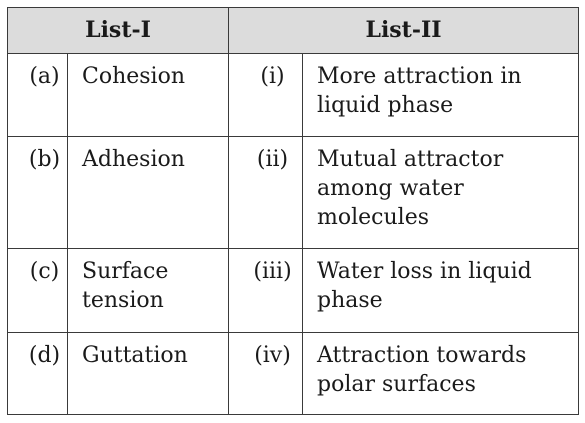 This screenshot has height=423, width=585. I want to click on list-1-term: Cohesion, so click(148, 95).